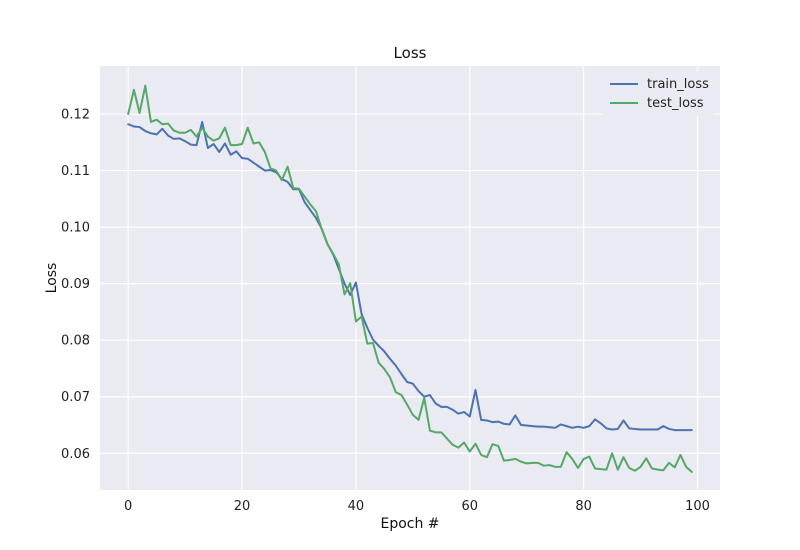  Describe the element at coordinates (75, 454) in the screenshot. I see `y-tick-label: 0.06` at that location.